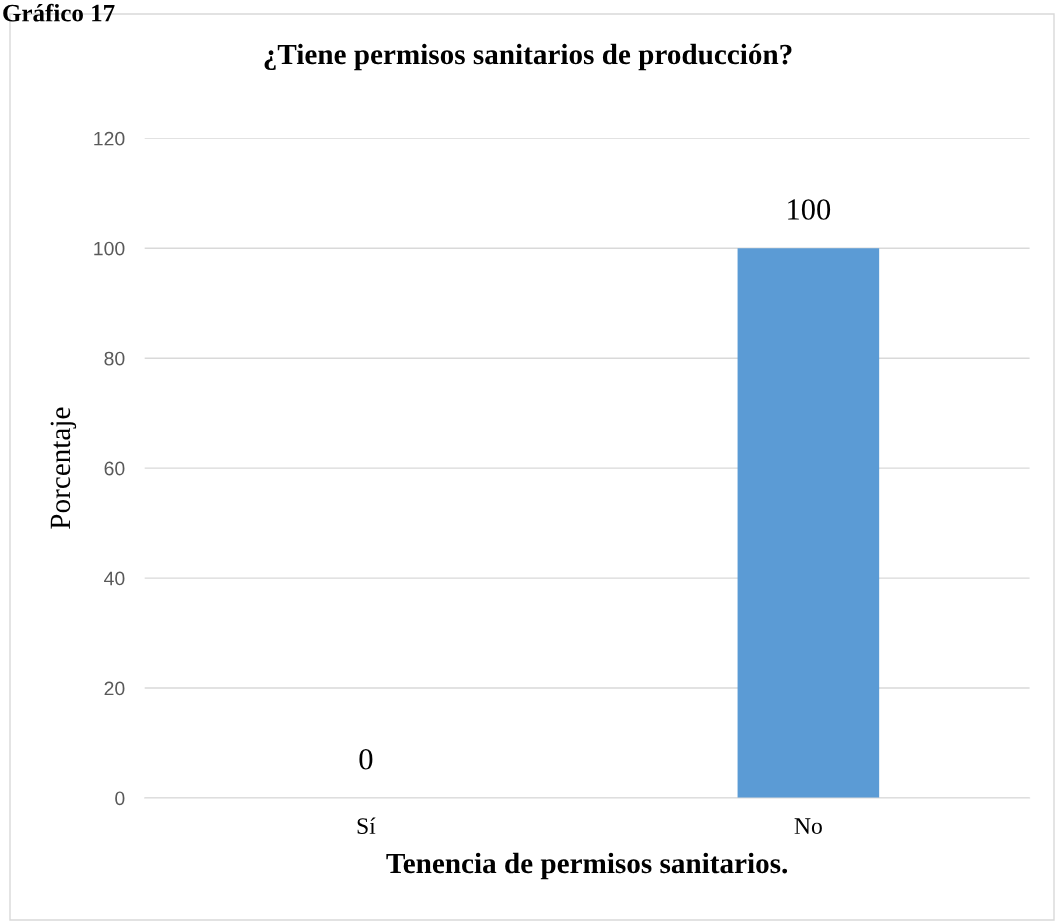 Image resolution: width=1056 pixels, height=922 pixels. What do you see at coordinates (587, 866) in the screenshot?
I see `x-axis-title: Tenencia de permisos sanitarios.` at bounding box center [587, 866].